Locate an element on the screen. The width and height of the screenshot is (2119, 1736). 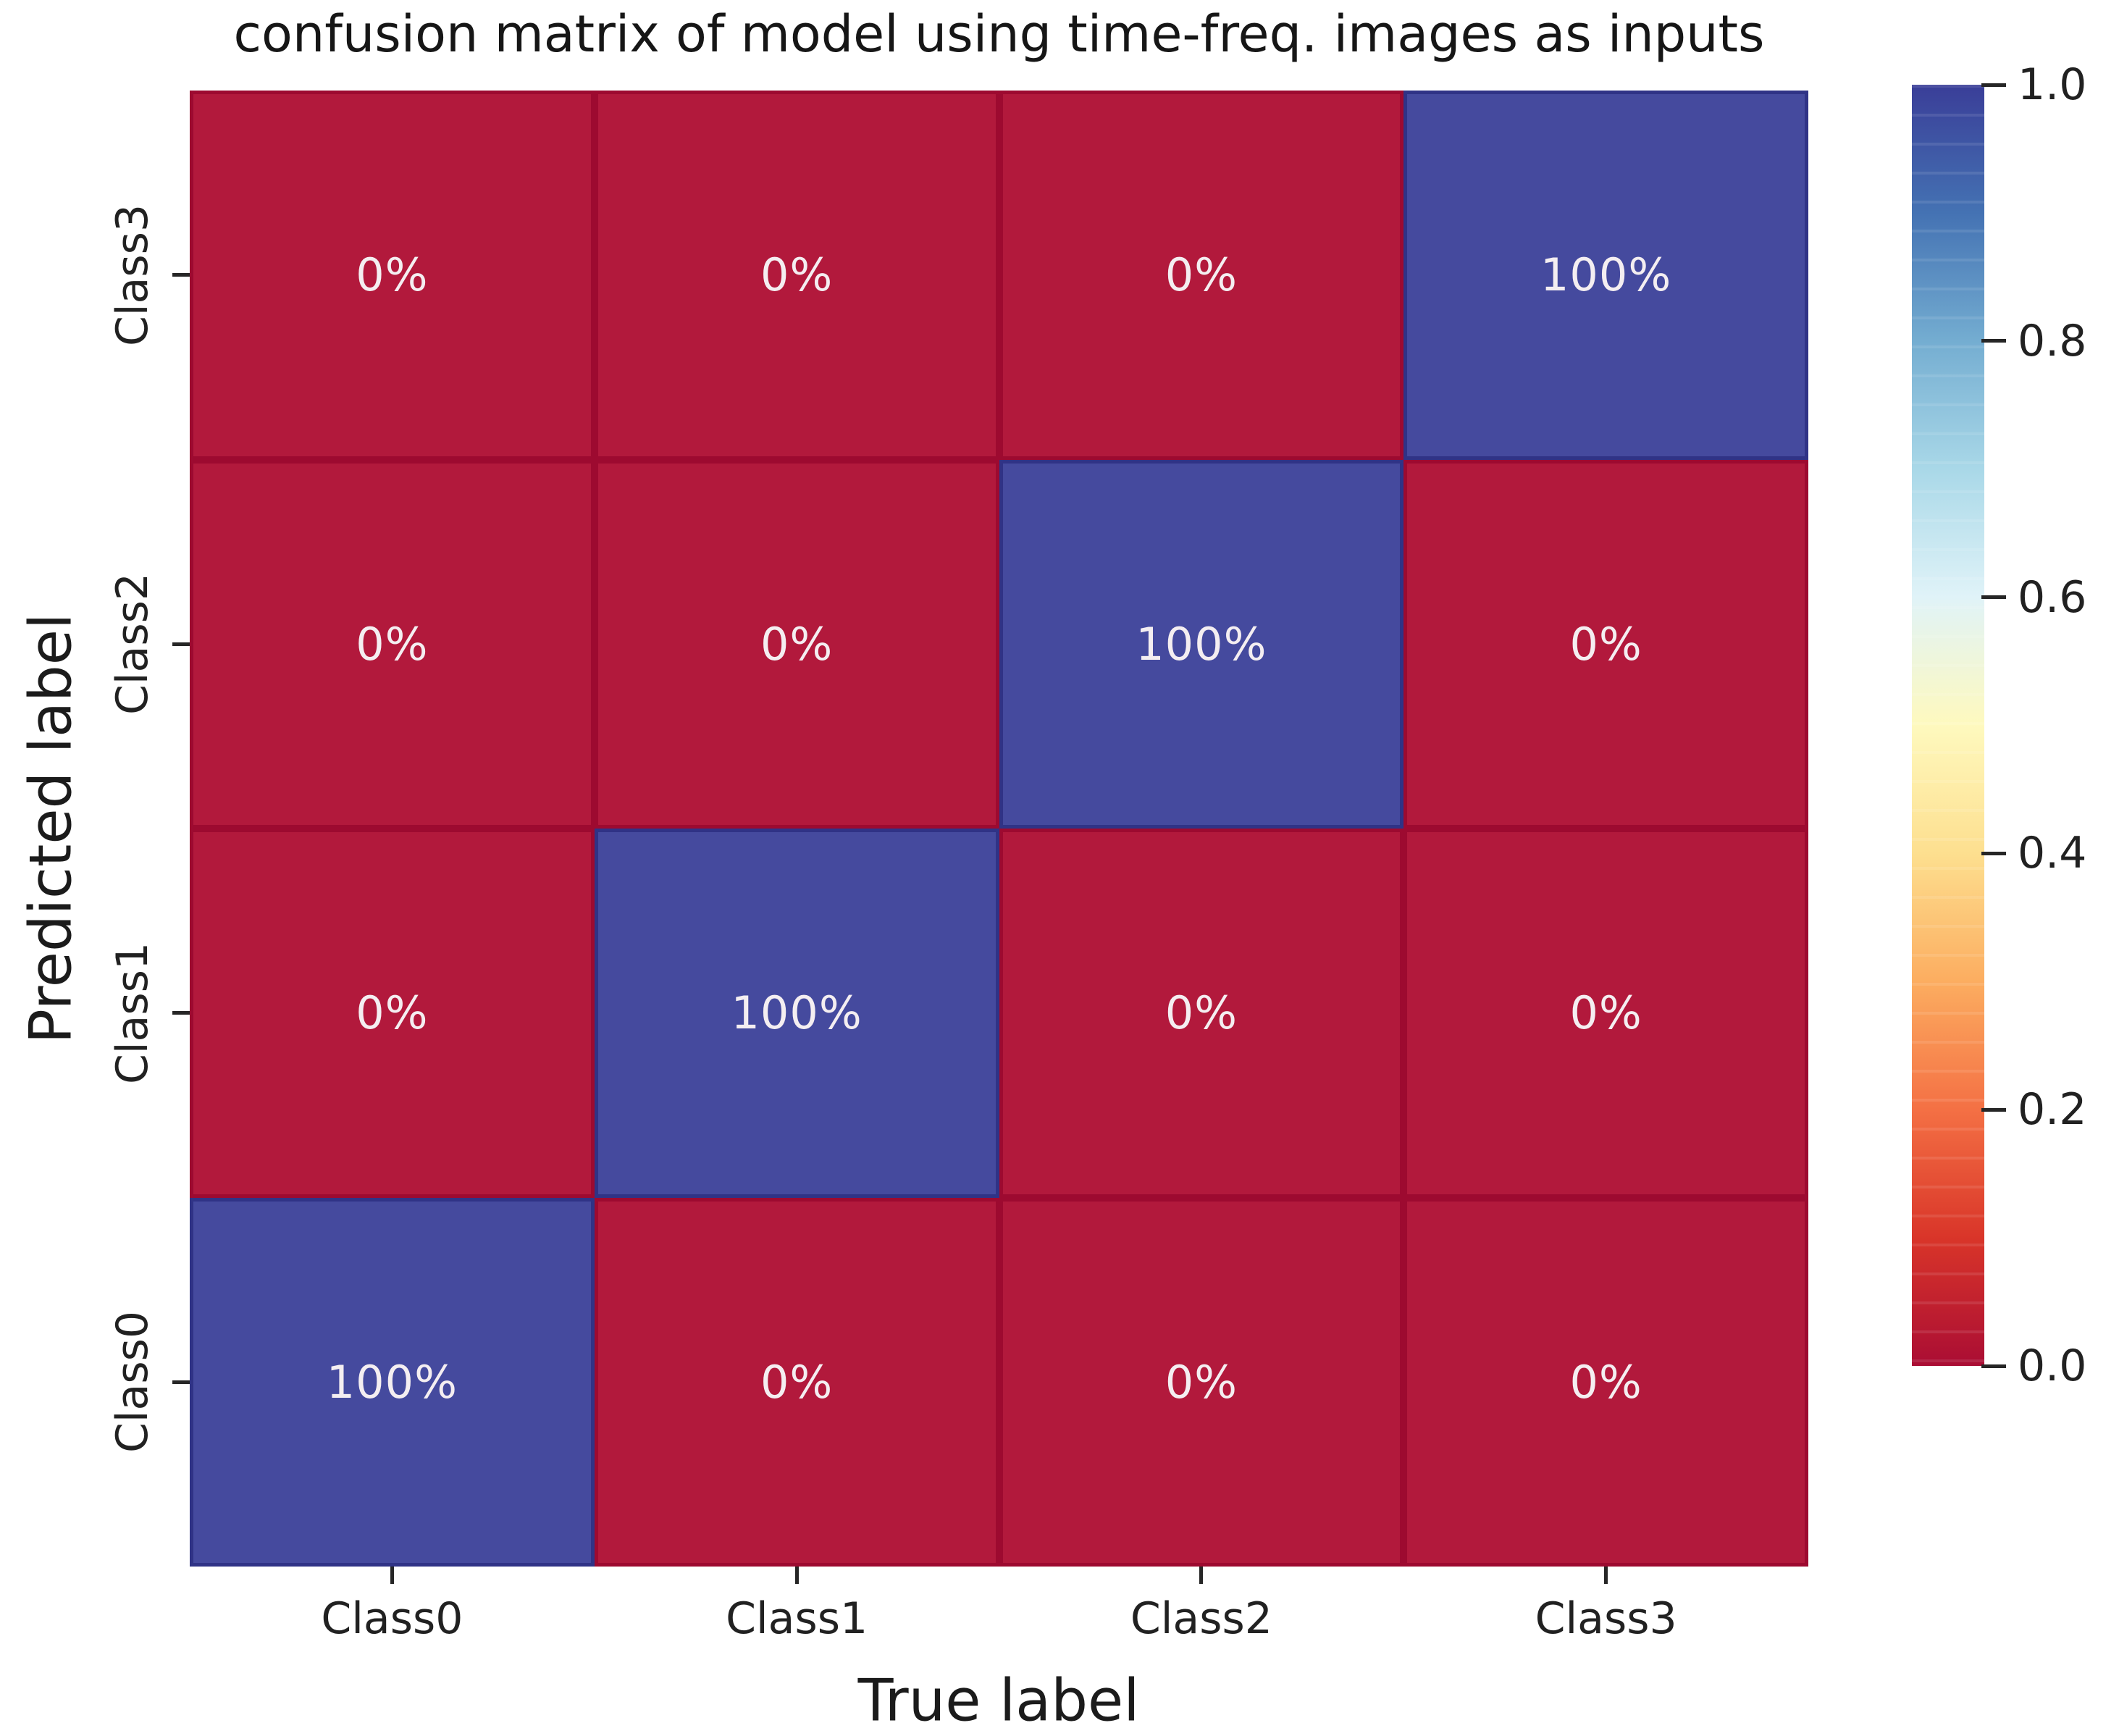
colorbar is located at coordinates (1948, 726).